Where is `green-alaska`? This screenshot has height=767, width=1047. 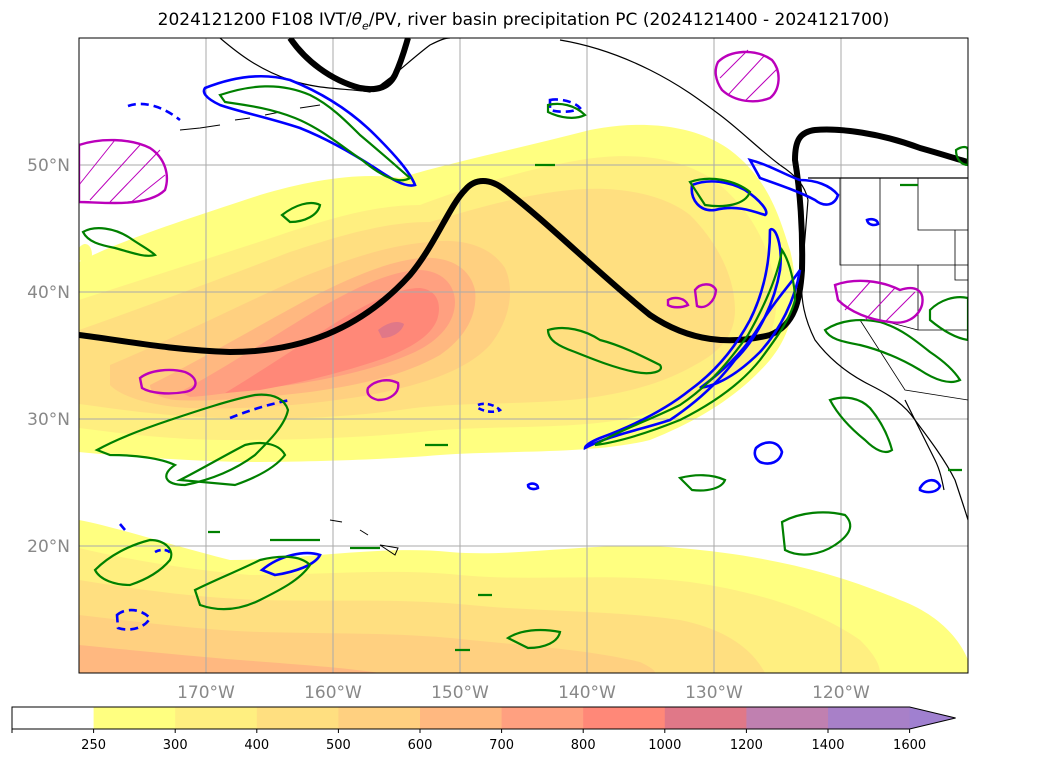 green-alaska is located at coordinates (315, 133).